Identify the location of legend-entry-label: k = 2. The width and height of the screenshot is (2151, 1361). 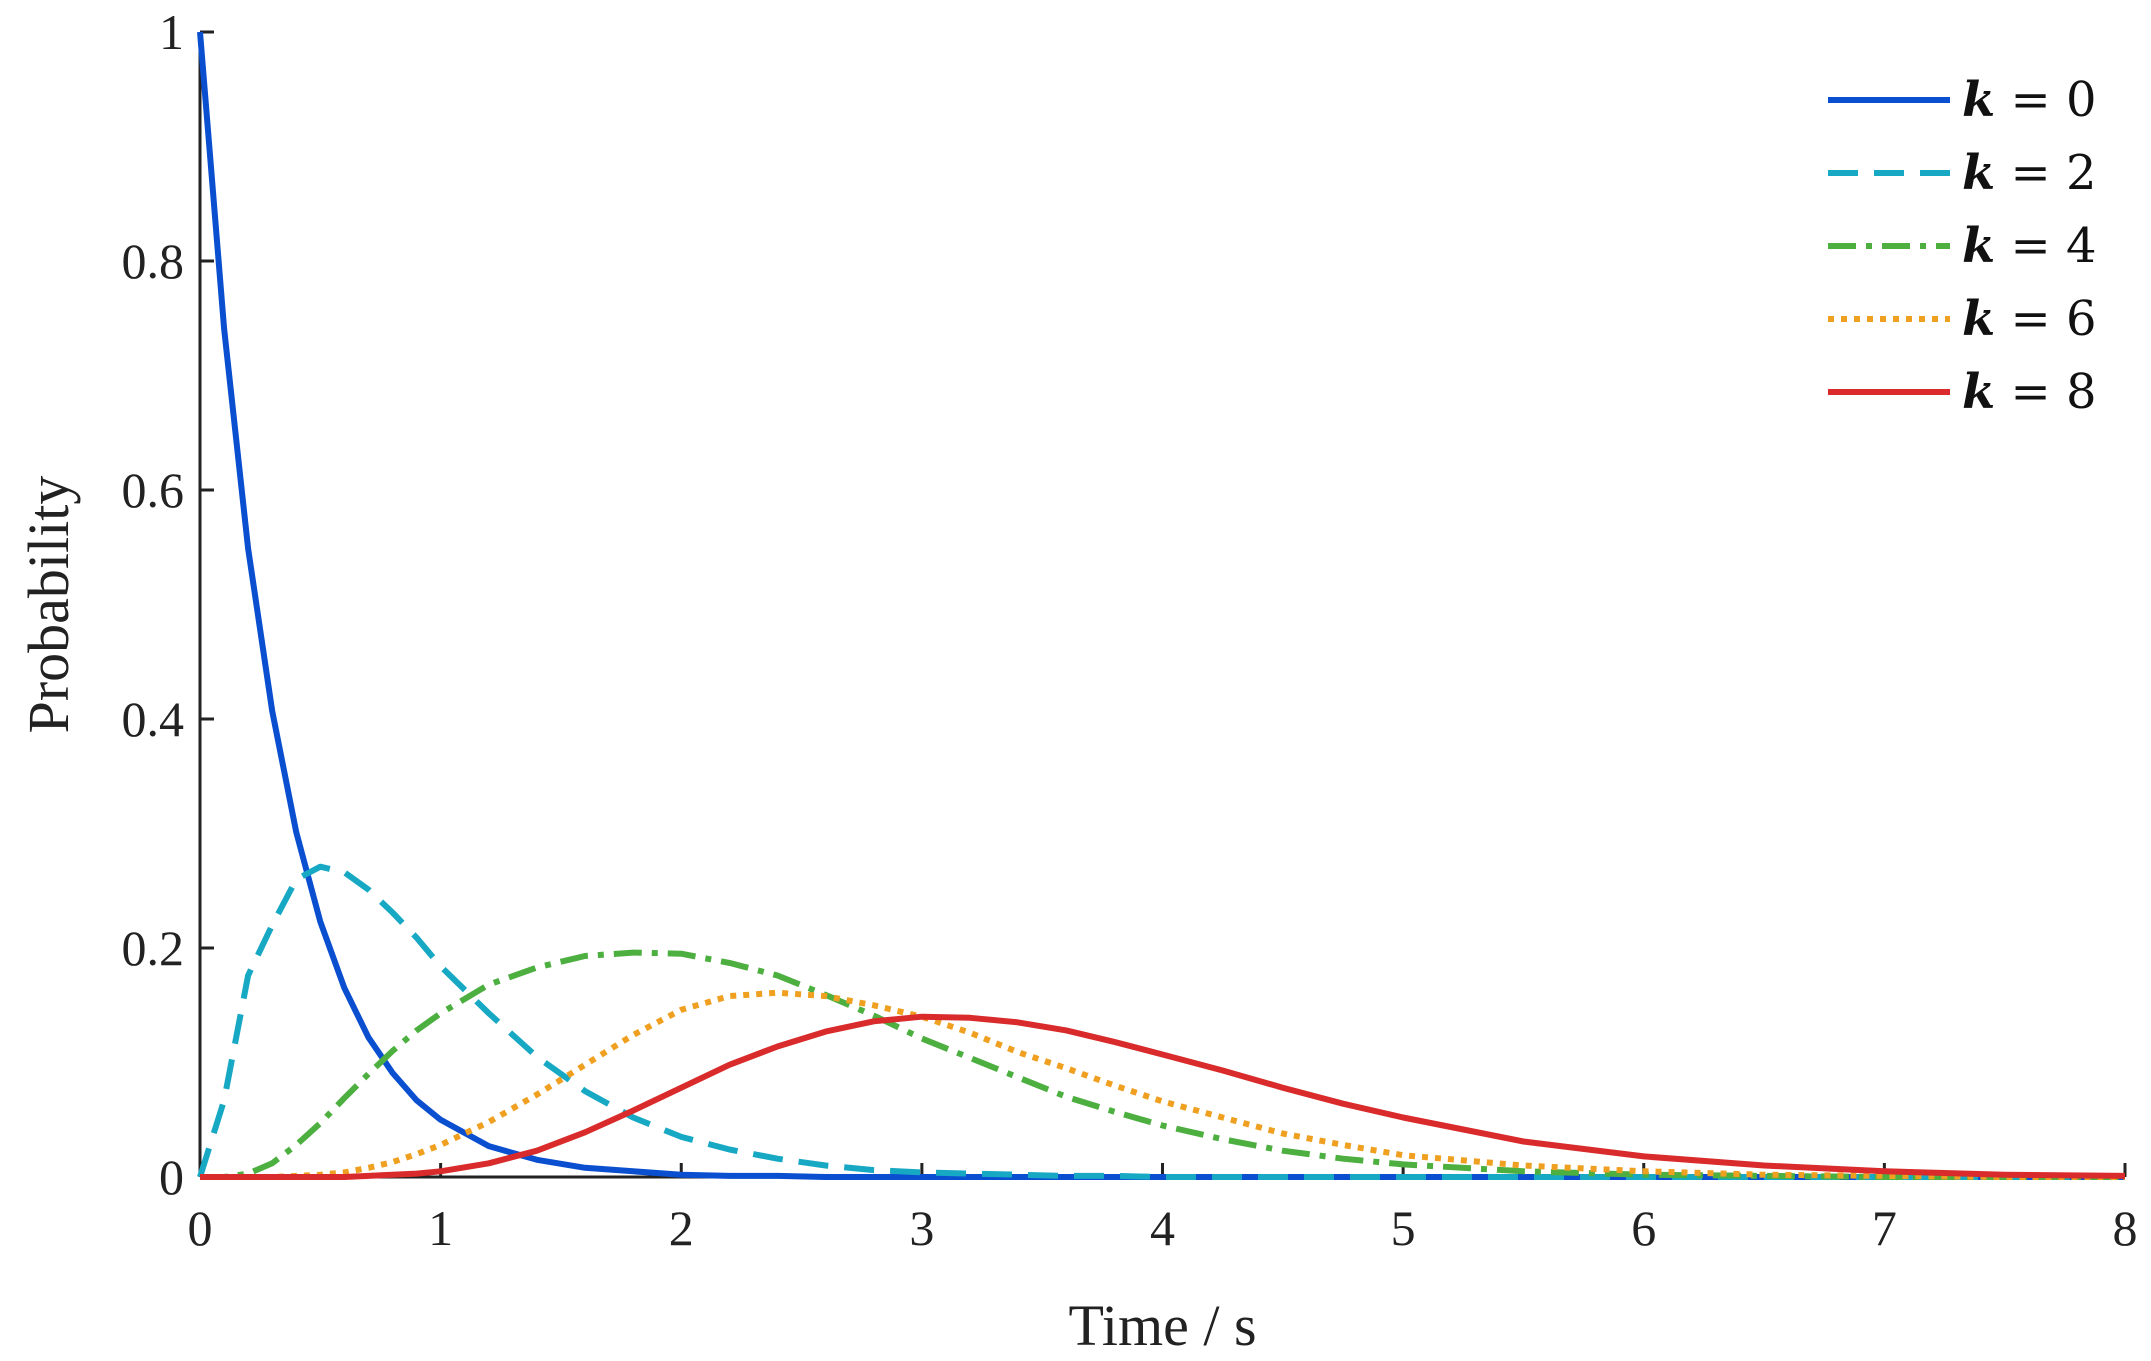
(2029, 173).